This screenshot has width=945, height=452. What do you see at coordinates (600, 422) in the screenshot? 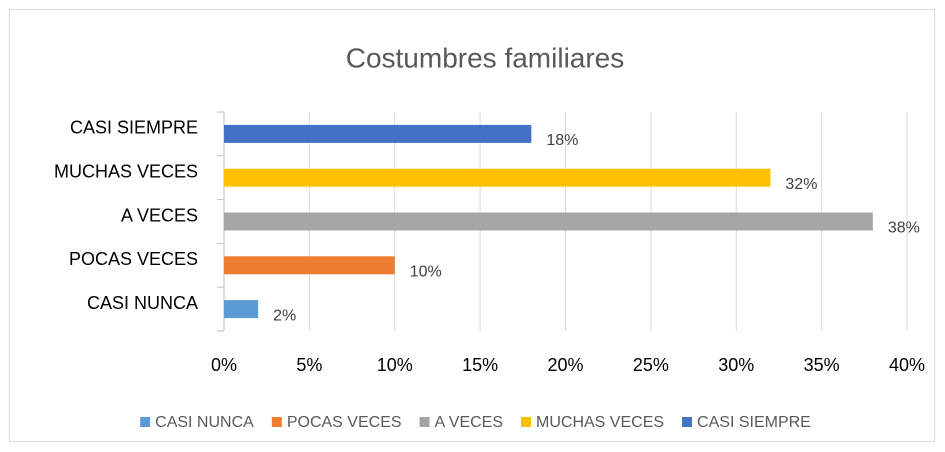
I see `legend-label: MUCHAS VECES` at bounding box center [600, 422].